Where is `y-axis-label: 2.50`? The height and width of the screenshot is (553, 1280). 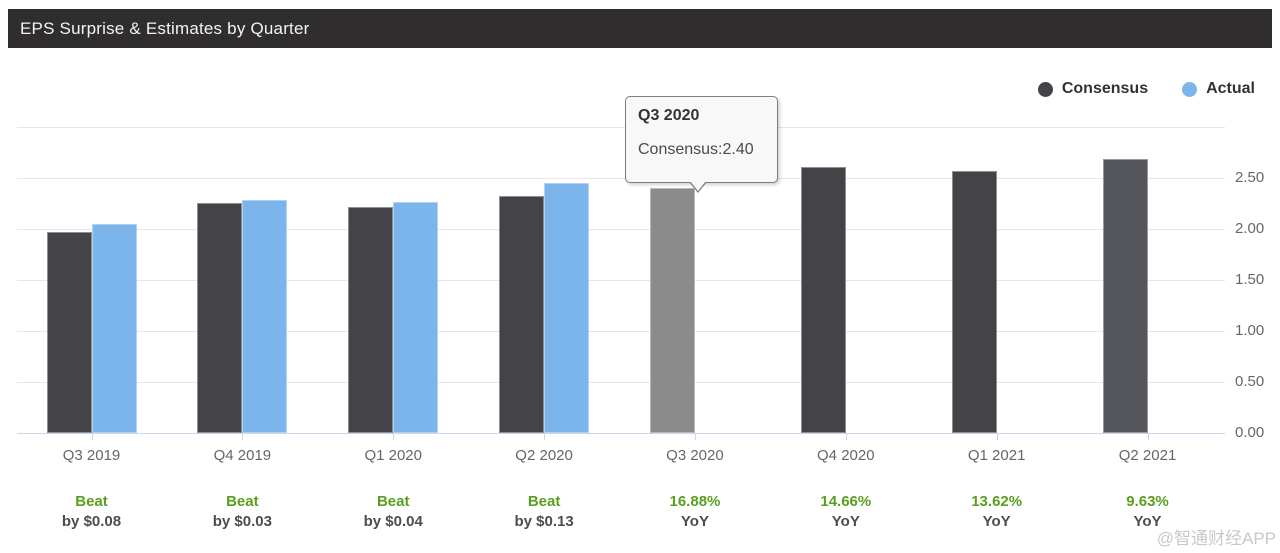
y-axis-label: 2.50 is located at coordinates (1250, 177).